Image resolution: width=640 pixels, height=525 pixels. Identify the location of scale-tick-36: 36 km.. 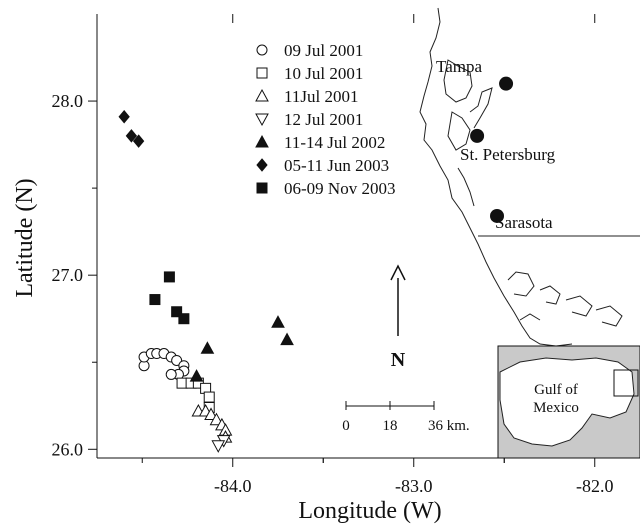
(449, 426).